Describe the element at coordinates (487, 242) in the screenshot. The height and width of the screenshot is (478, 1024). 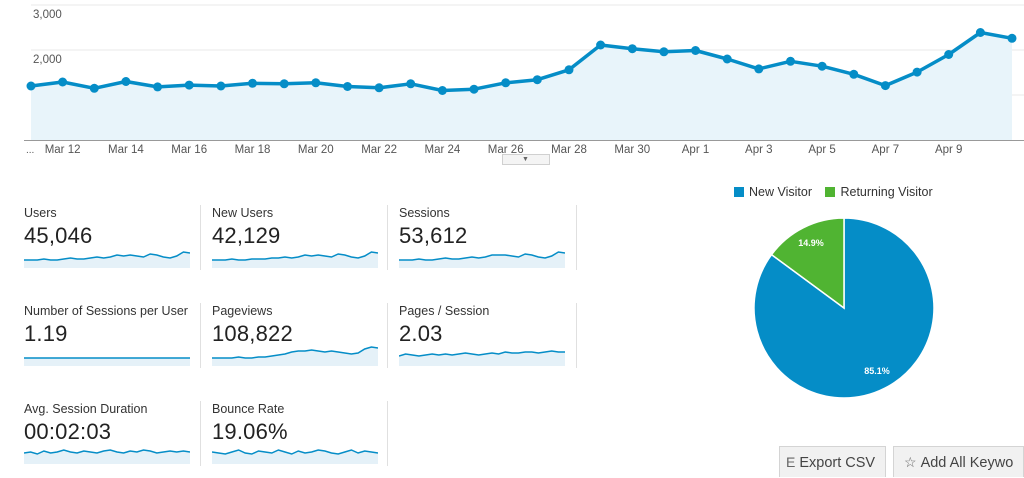
I see `metric-tile: Sessions 53,612` at that location.